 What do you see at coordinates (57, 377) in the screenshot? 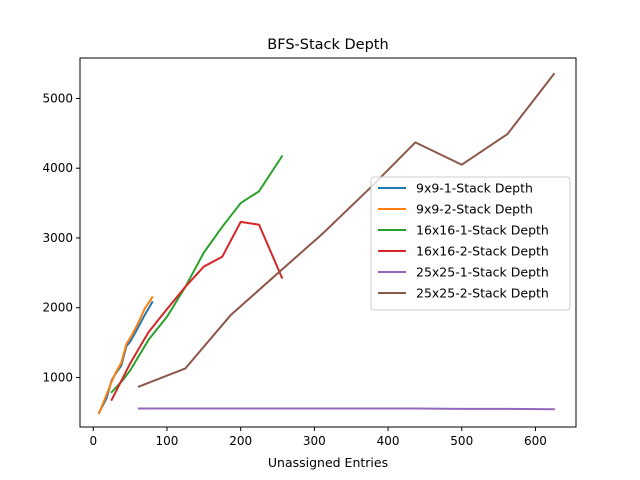
I see `y-tick-label: 1000` at bounding box center [57, 377].